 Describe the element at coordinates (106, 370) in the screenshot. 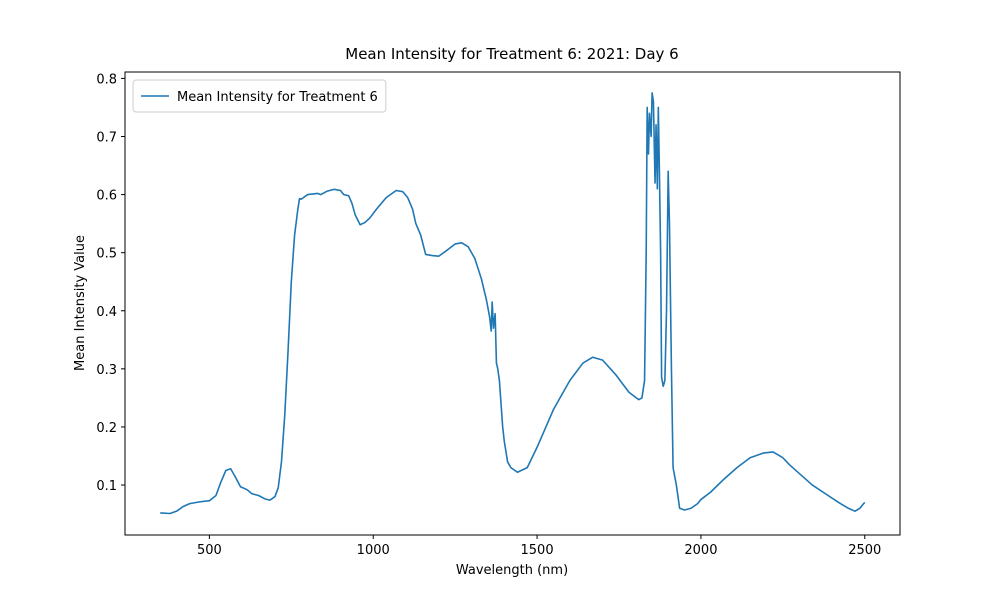

I see `y-tick-label: 0.3` at that location.